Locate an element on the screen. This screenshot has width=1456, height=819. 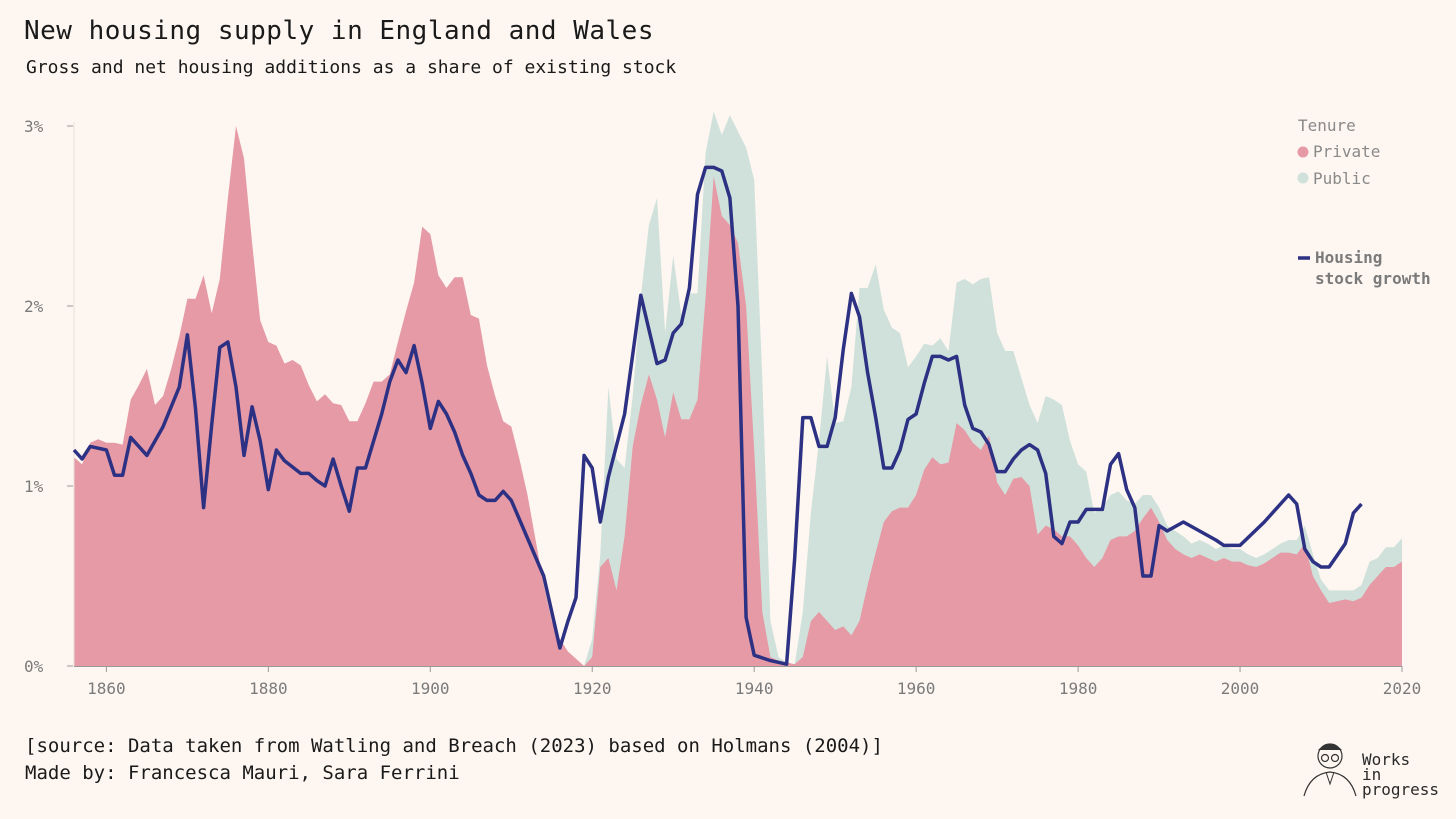
x-tick-label: 1880 is located at coordinates (268, 688).